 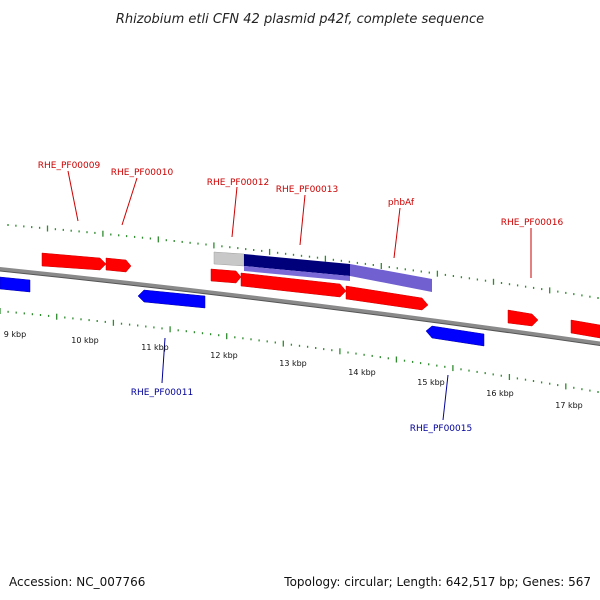 I want to click on upper-tick-row, so click(x=303, y=261).